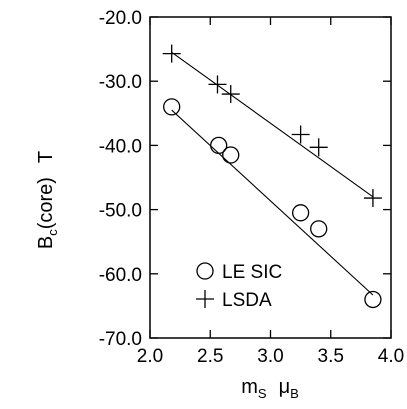 Image resolution: width=407 pixels, height=409 pixels. Describe the element at coordinates (47, 200) in the screenshot. I see `y-axis-label: Bc(core)T` at that location.